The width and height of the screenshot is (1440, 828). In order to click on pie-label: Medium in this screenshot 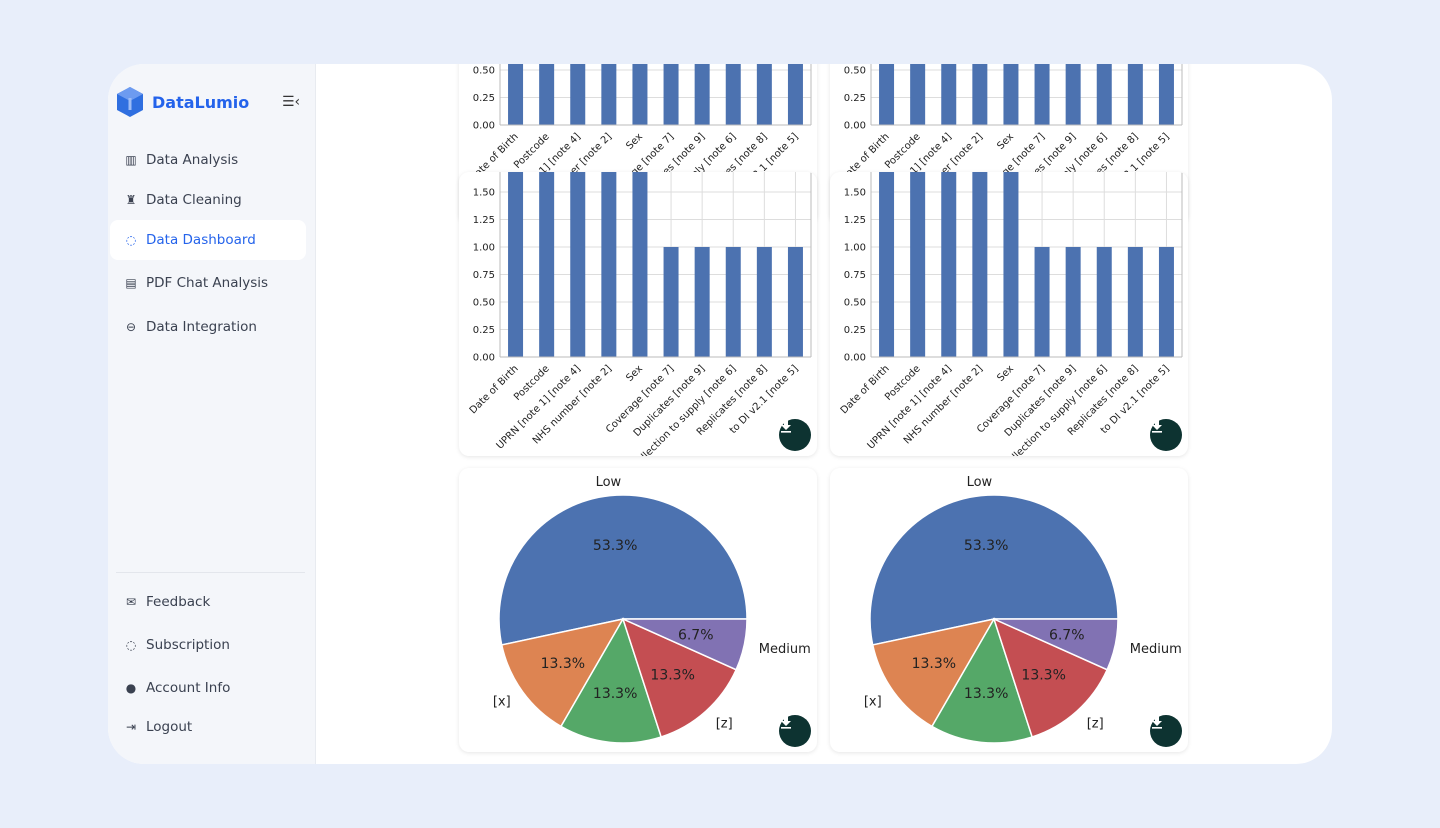, I will do `click(1156, 649)`.